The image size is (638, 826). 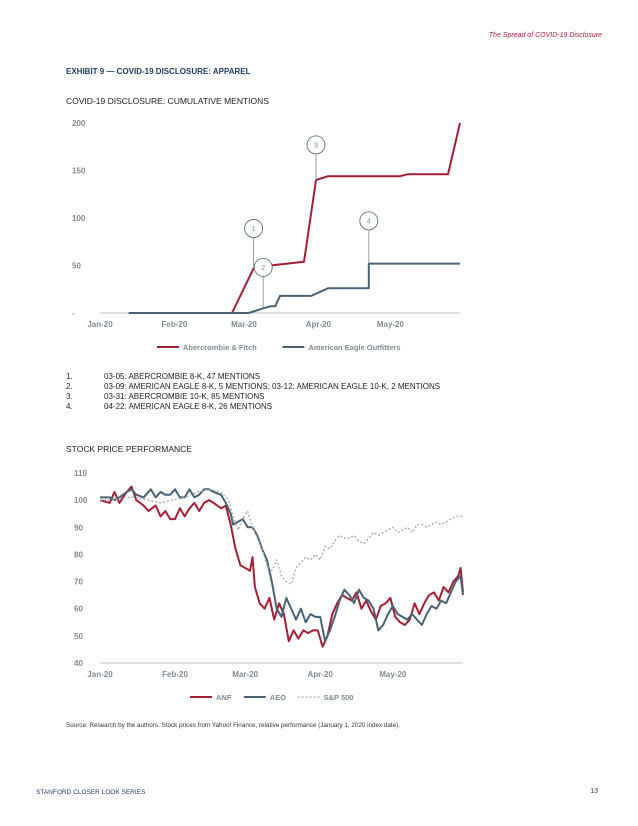 What do you see at coordinates (278, 697) in the screenshot?
I see `legend-label: AEO` at bounding box center [278, 697].